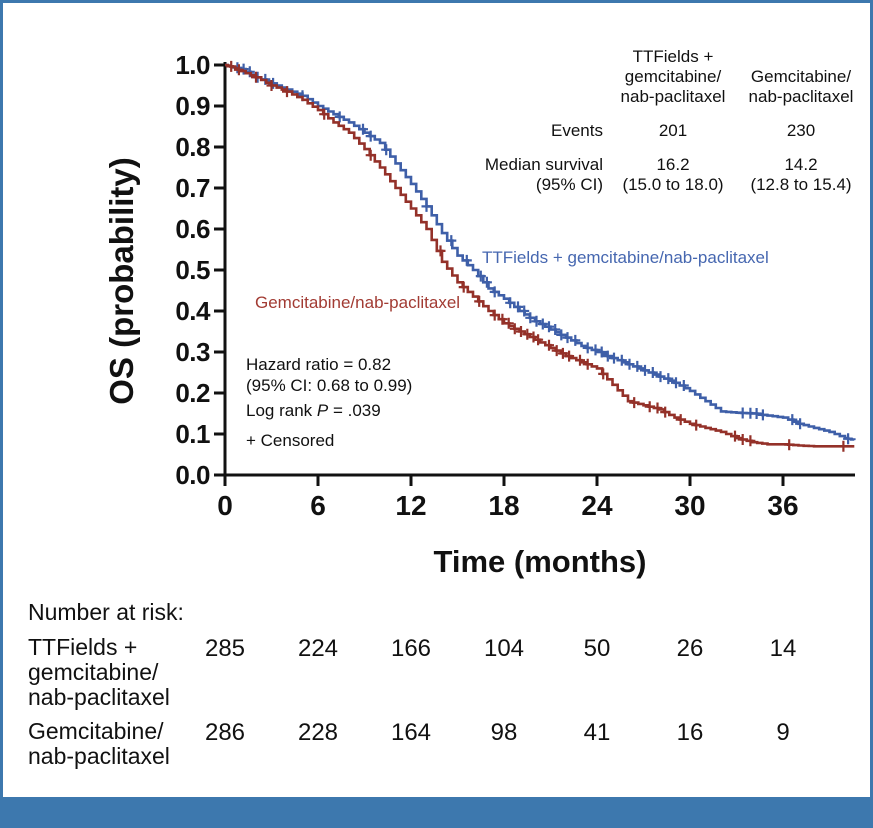  What do you see at coordinates (281, 410) in the screenshot?
I see `logrank-prefix: Log rank` at bounding box center [281, 410].